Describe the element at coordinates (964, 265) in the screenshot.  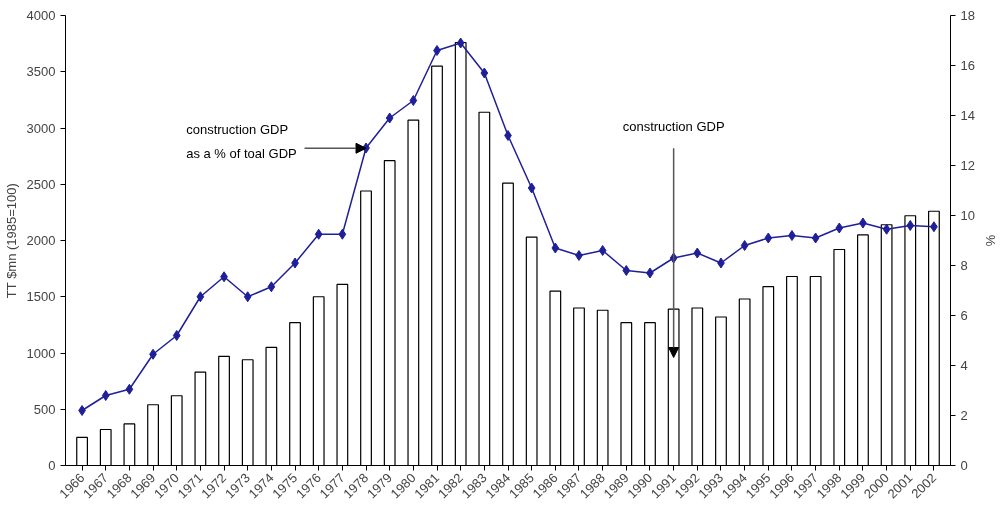
I see `y2-tick-label: 8` at that location.